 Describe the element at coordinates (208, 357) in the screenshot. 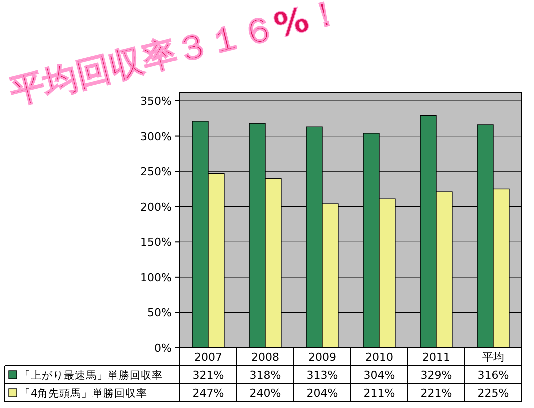

I see `x-tick-label: 2007` at that location.